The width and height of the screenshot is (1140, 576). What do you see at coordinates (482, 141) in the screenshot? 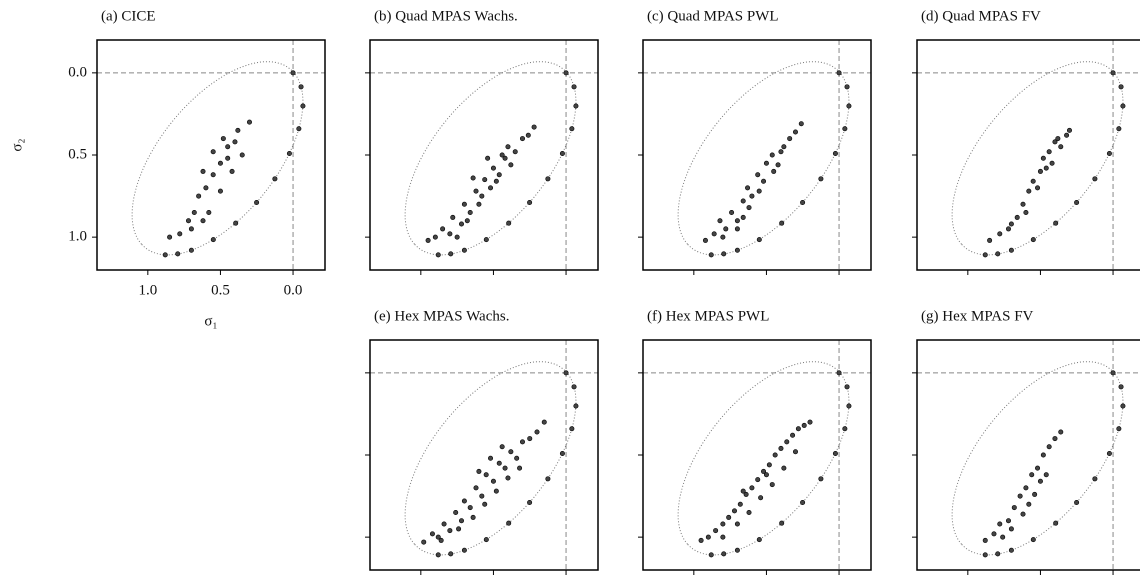
I see `panel: (b) Quad MPAS Wachs.` at bounding box center [482, 141].